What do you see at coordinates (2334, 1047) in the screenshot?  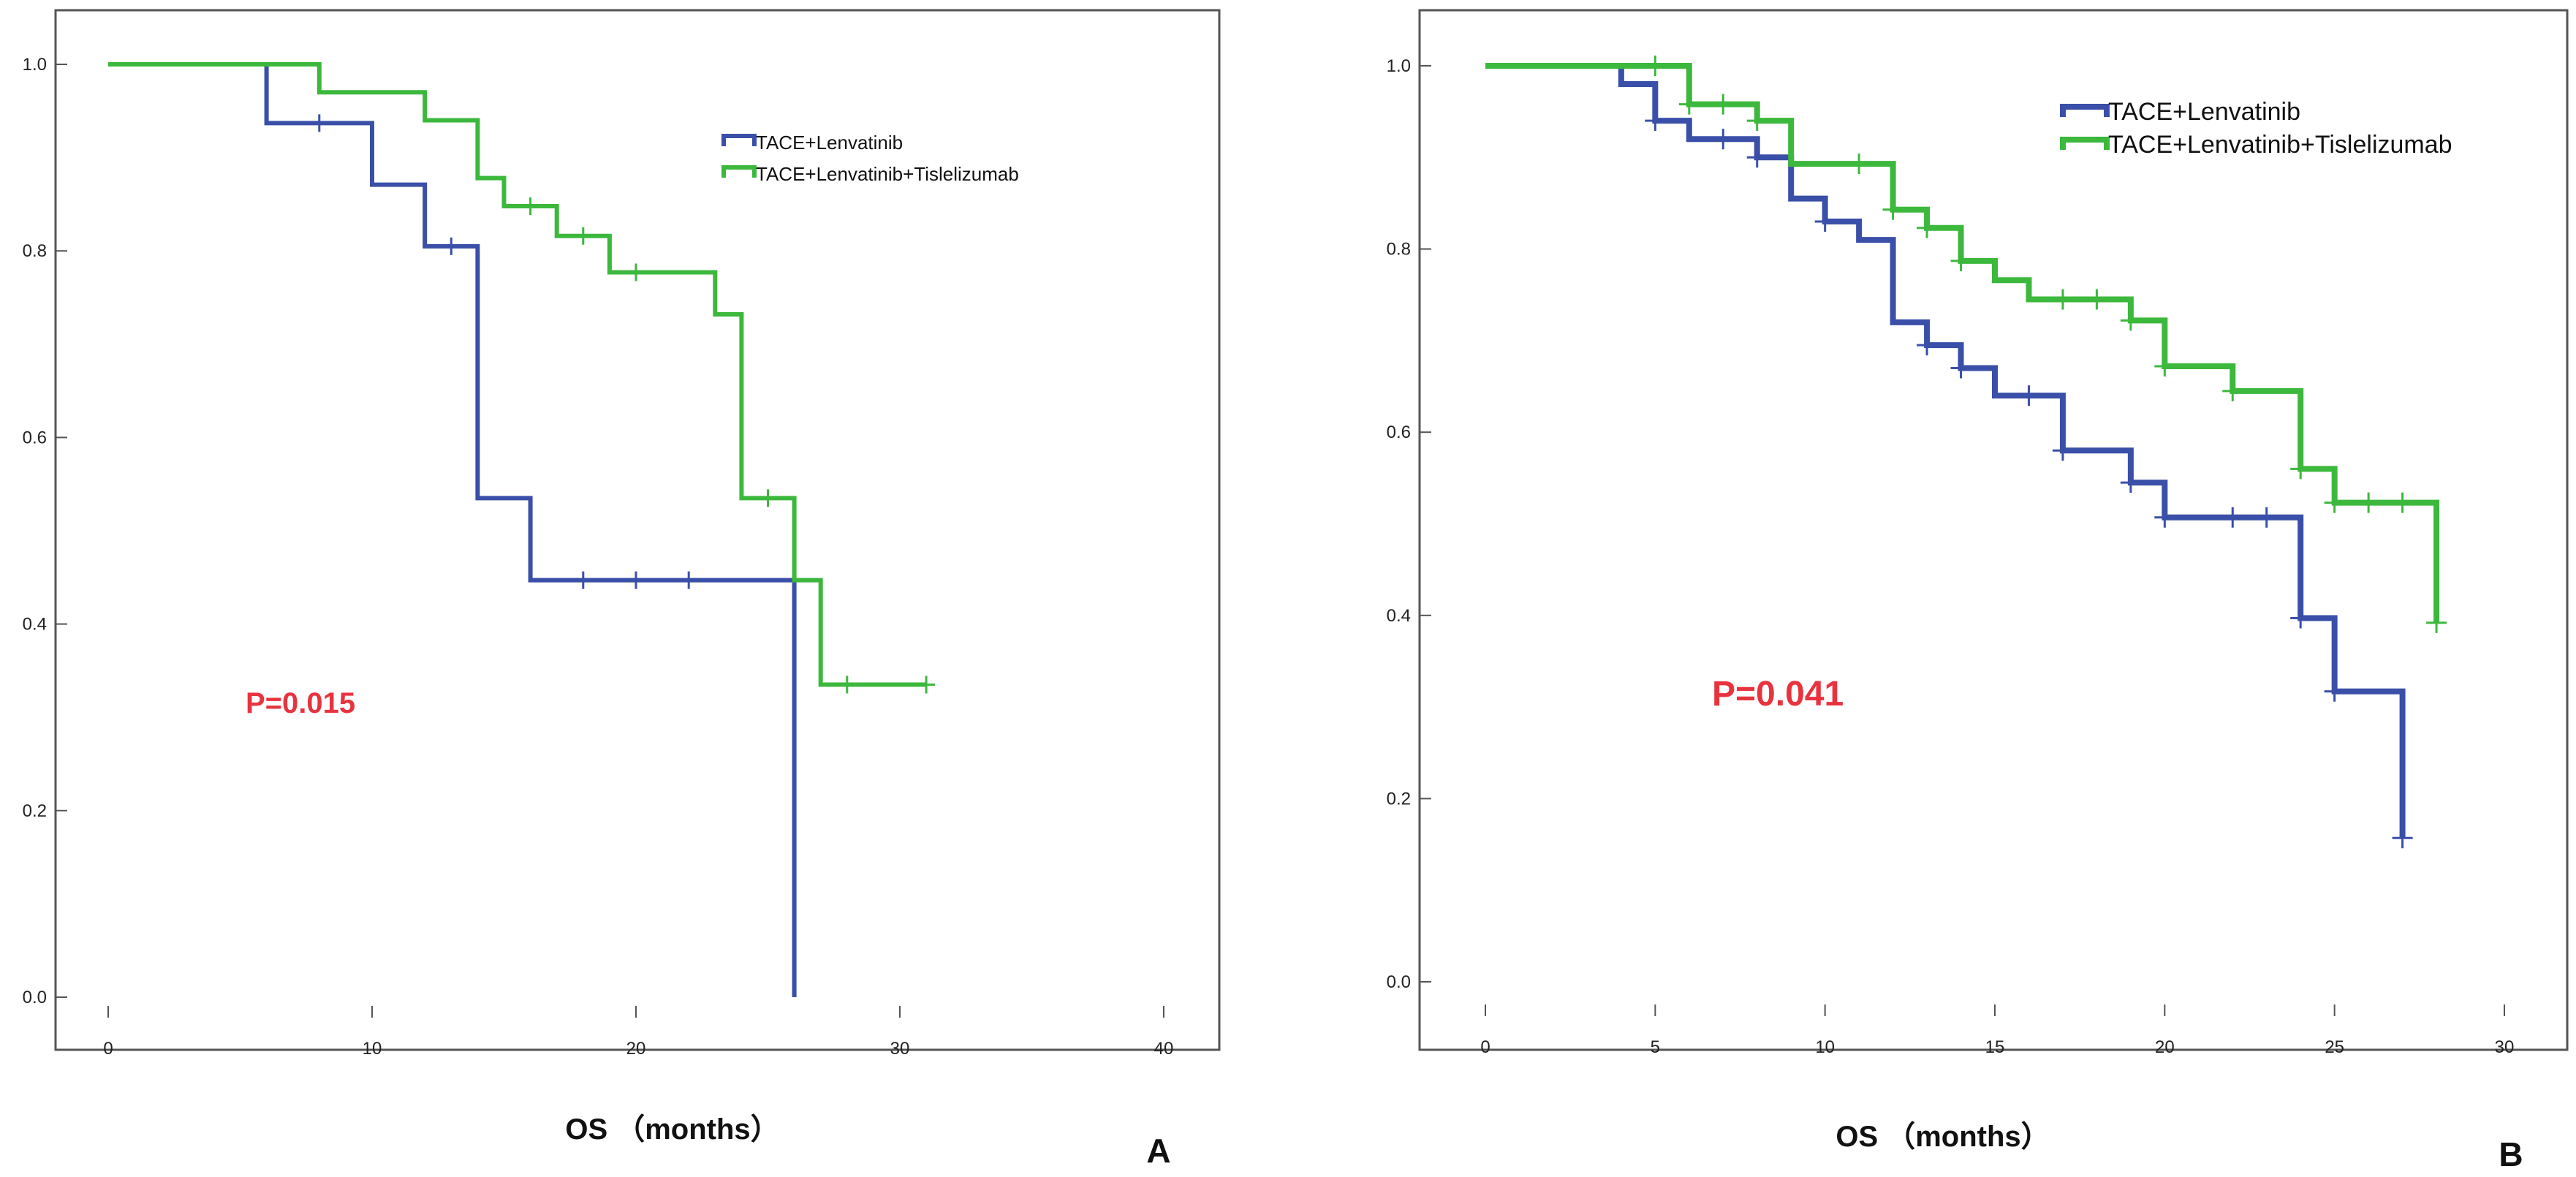 I see `x-tick-label: 25` at bounding box center [2334, 1047].